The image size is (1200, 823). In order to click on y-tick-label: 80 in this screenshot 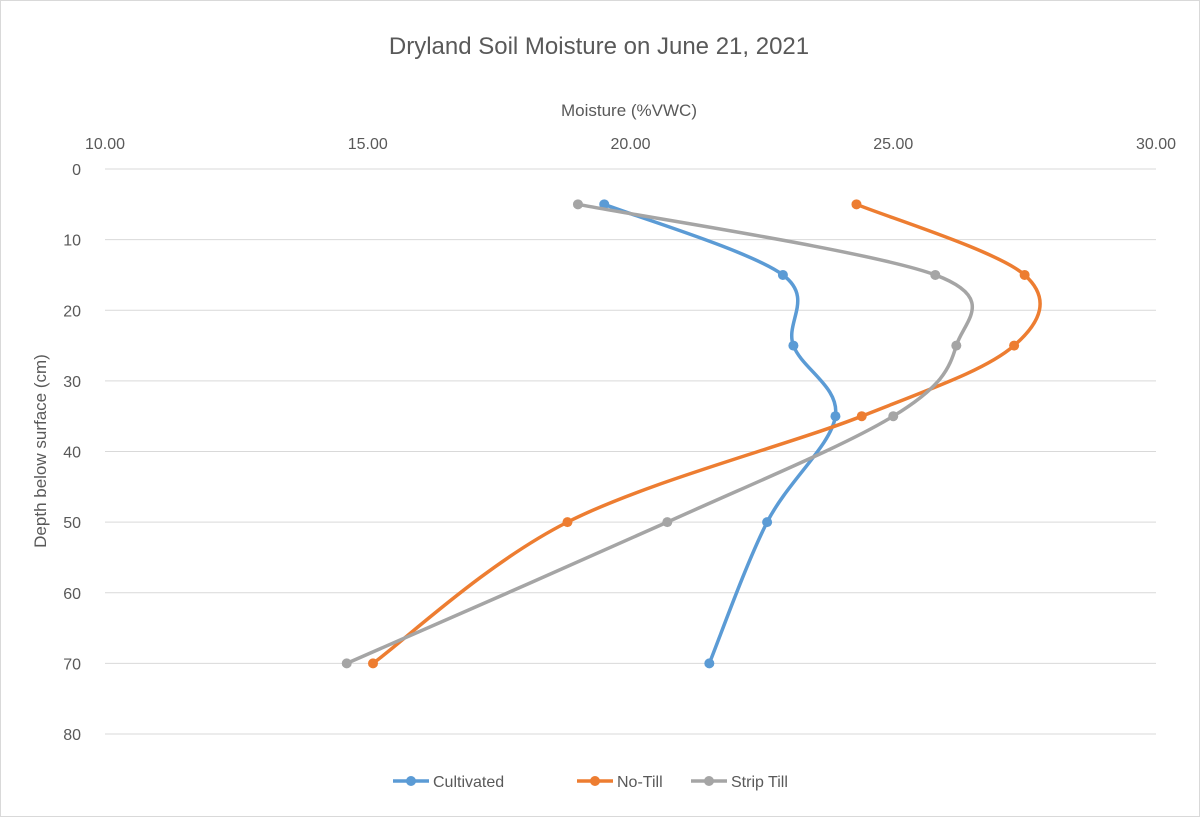, I will do `click(72, 735)`.